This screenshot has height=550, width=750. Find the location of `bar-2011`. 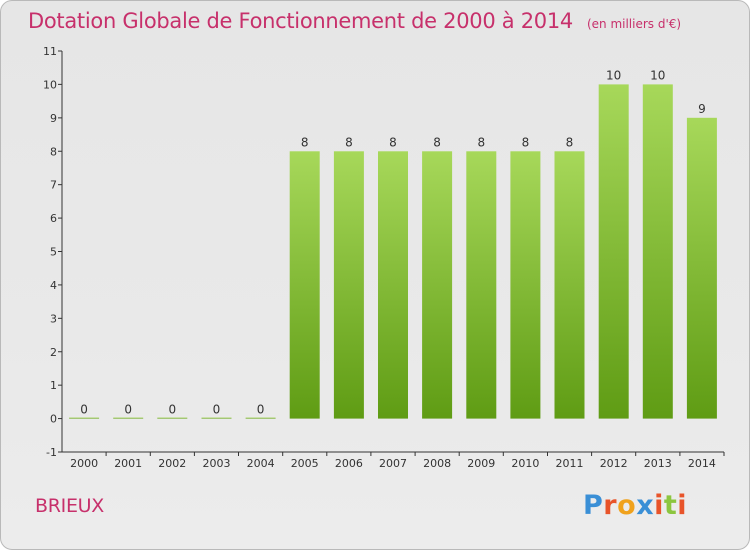

bar-2011 is located at coordinates (569, 285).